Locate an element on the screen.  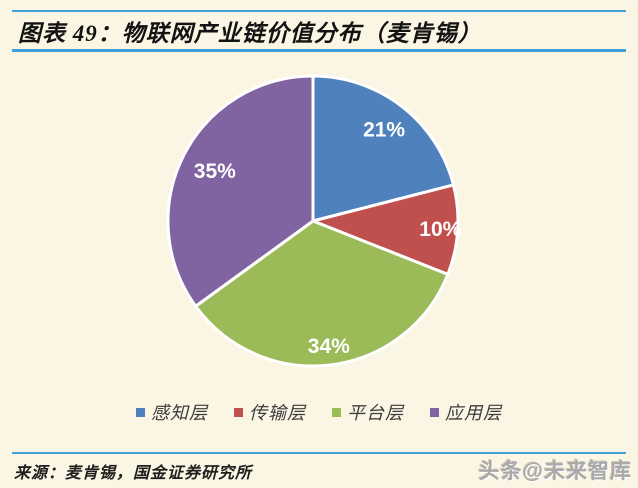
legend-label: 平台层 is located at coordinates (375, 413).